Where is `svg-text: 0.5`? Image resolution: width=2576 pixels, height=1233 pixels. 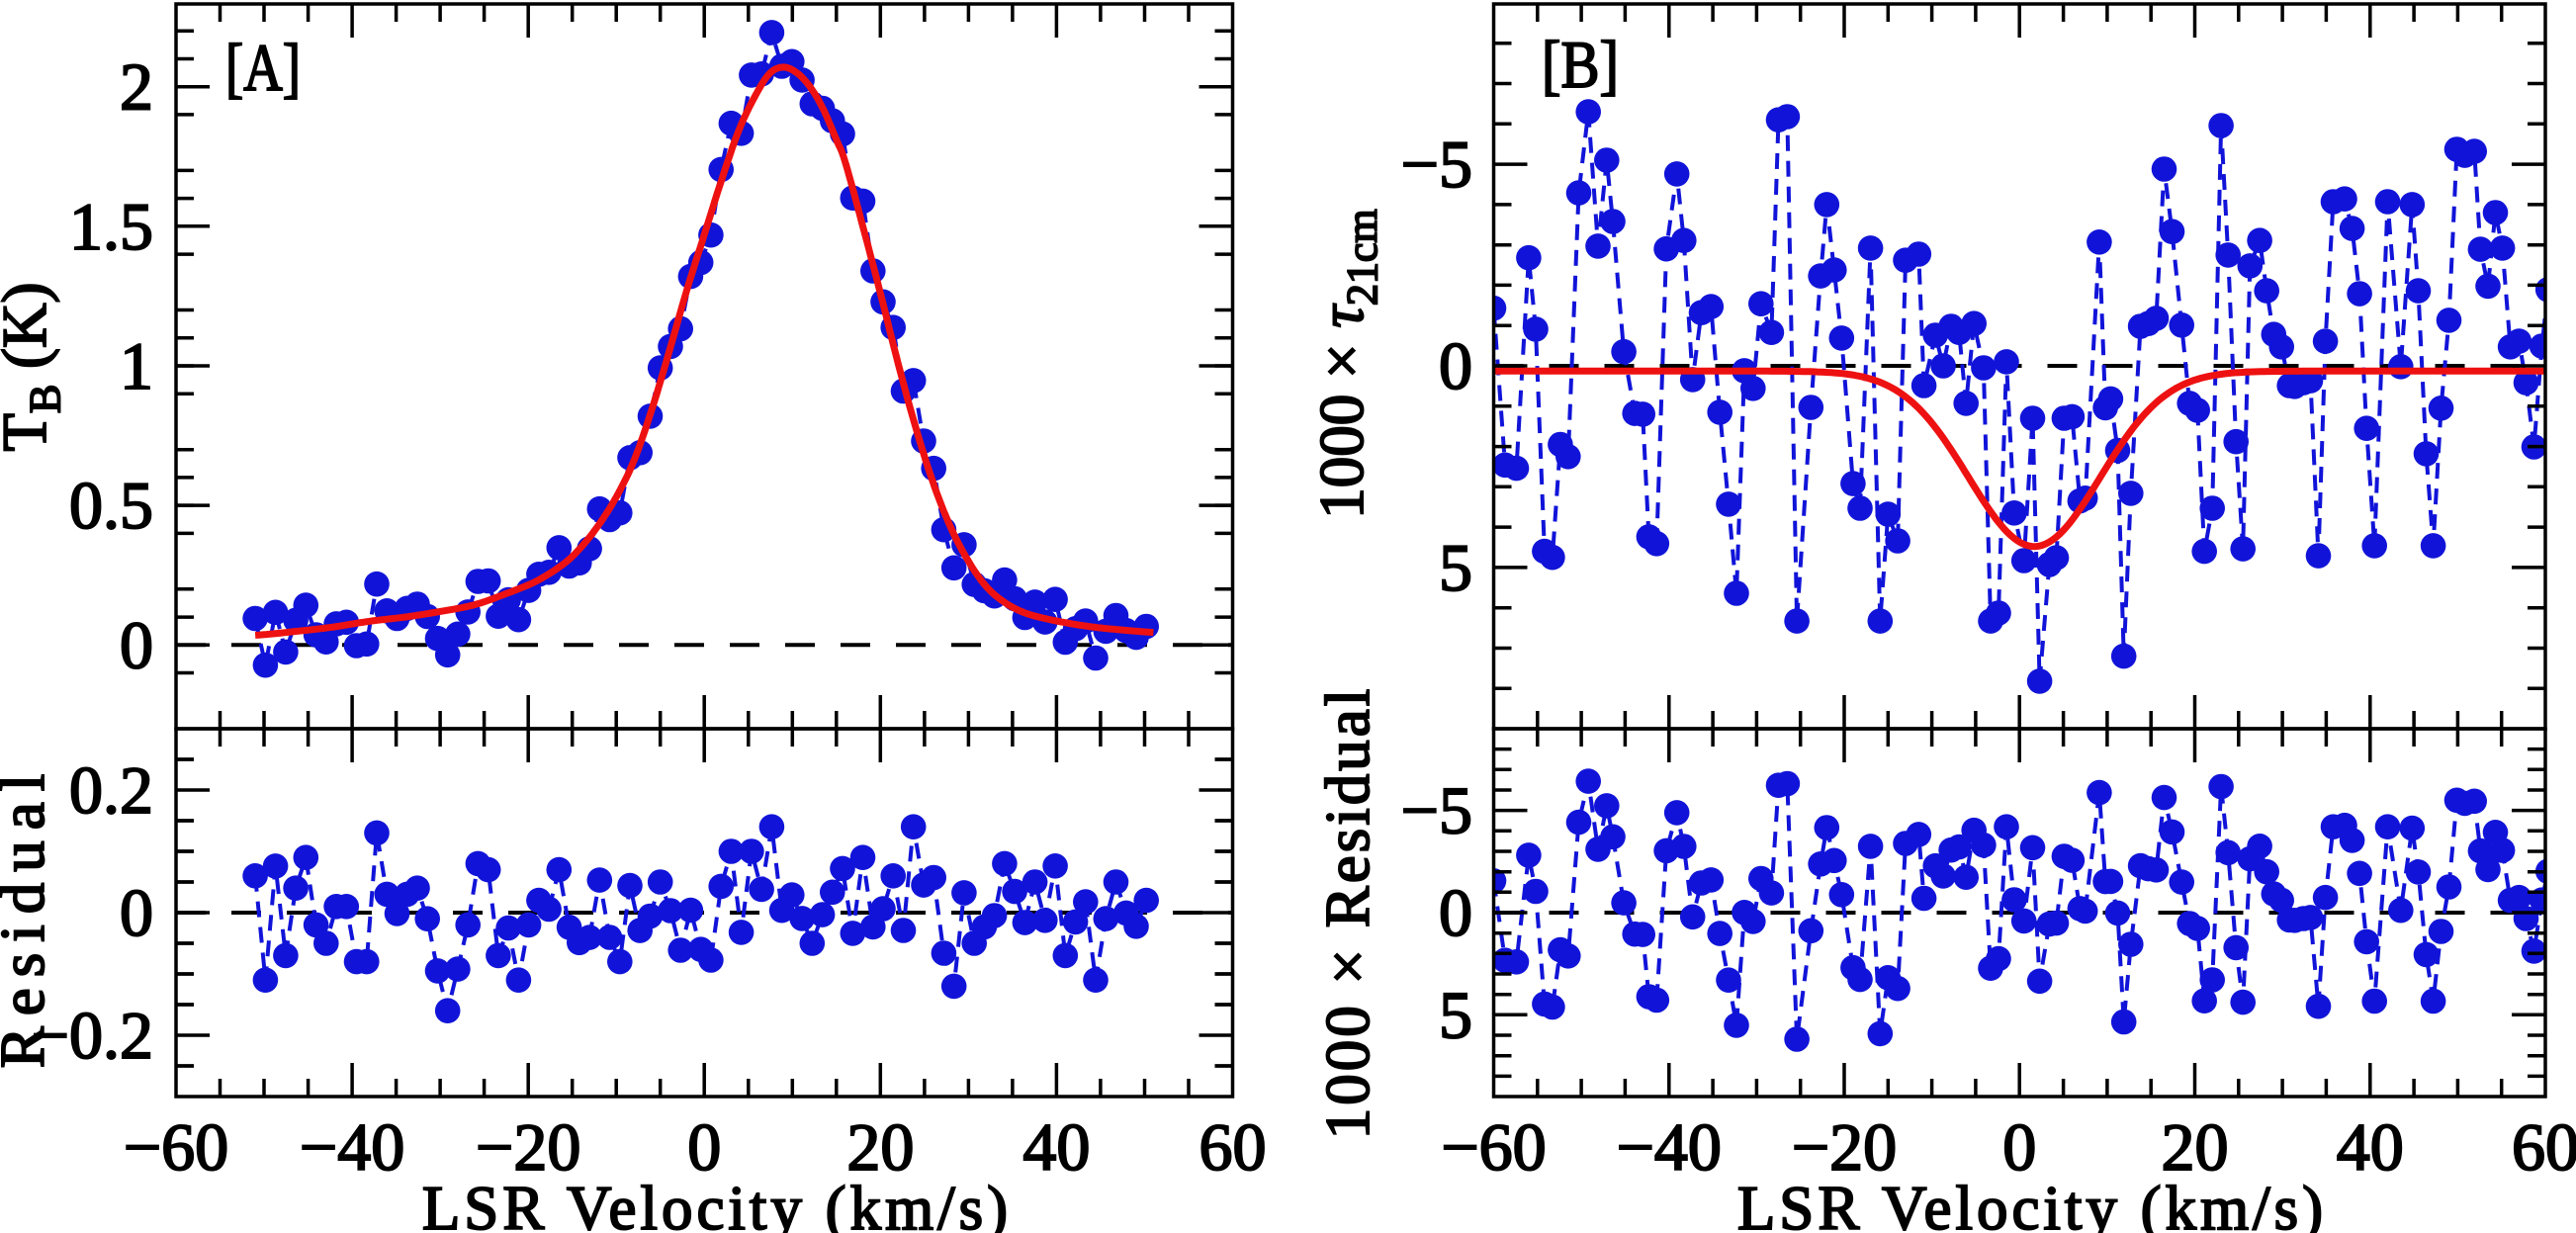 svg-text: 0.5 is located at coordinates (111, 505).